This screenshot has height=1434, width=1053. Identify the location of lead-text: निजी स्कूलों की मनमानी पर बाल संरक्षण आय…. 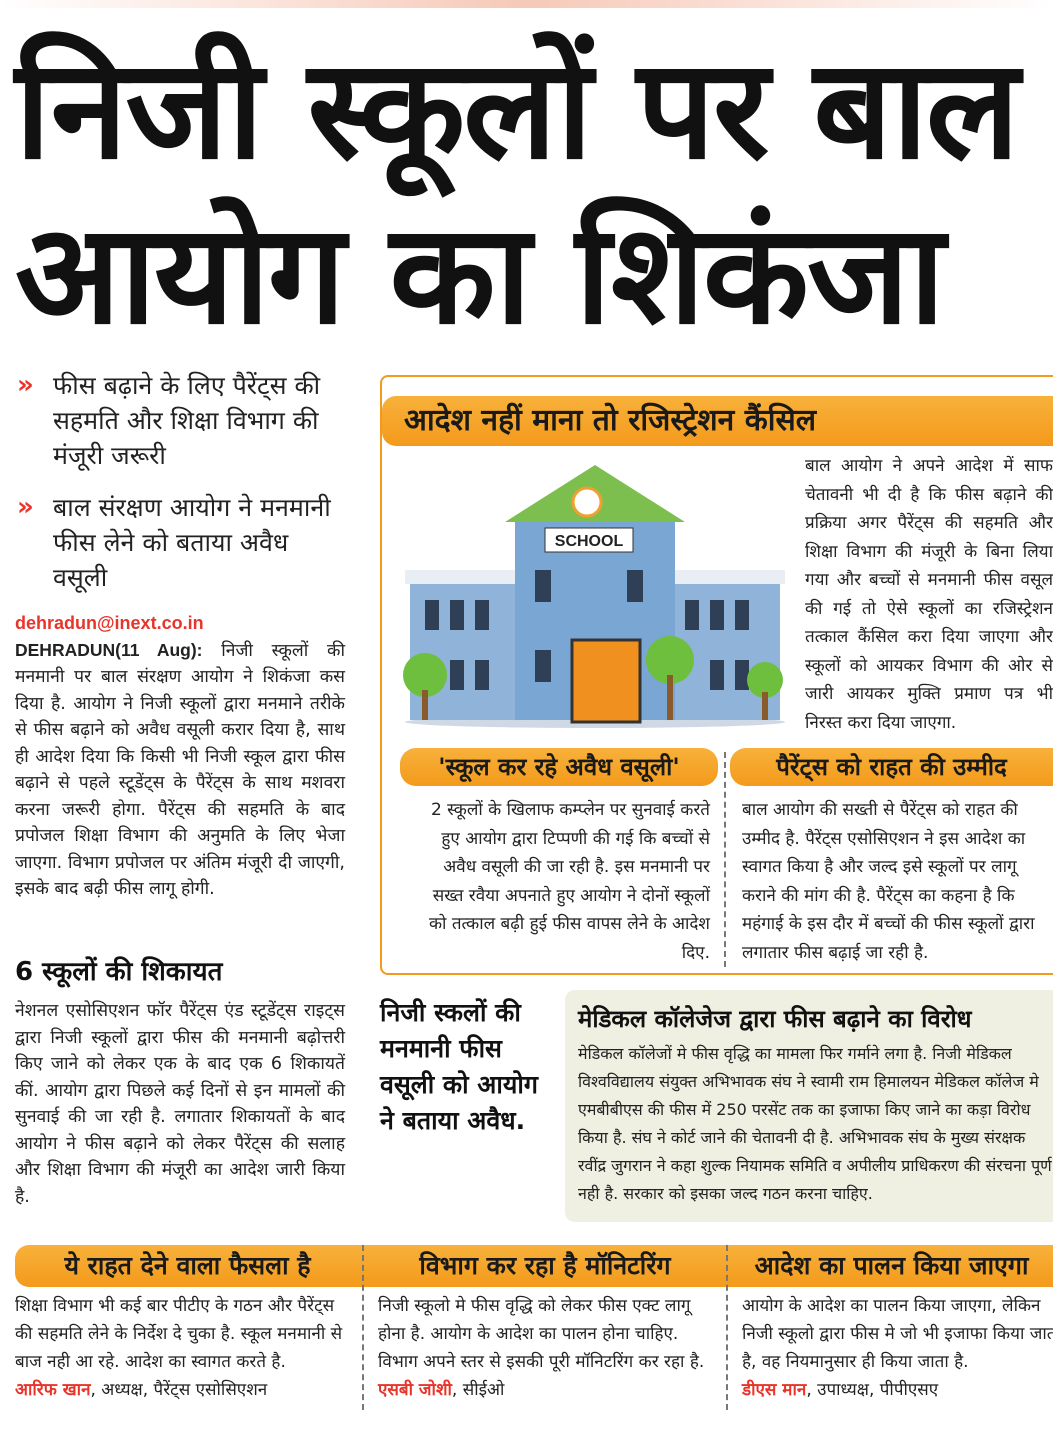
(180, 770).